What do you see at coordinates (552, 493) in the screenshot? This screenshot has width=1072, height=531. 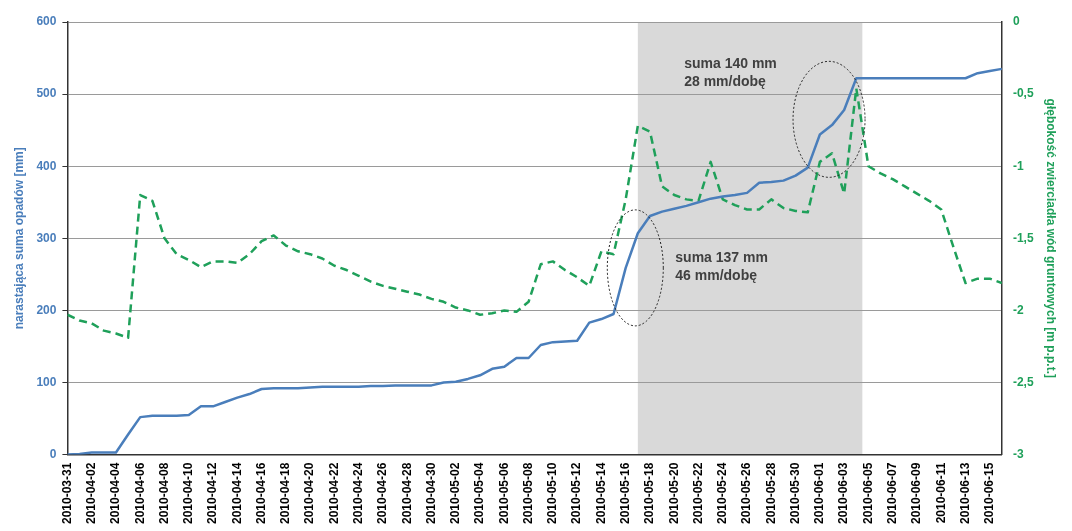 I see `x-tick-label: 2010-05-10` at bounding box center [552, 493].